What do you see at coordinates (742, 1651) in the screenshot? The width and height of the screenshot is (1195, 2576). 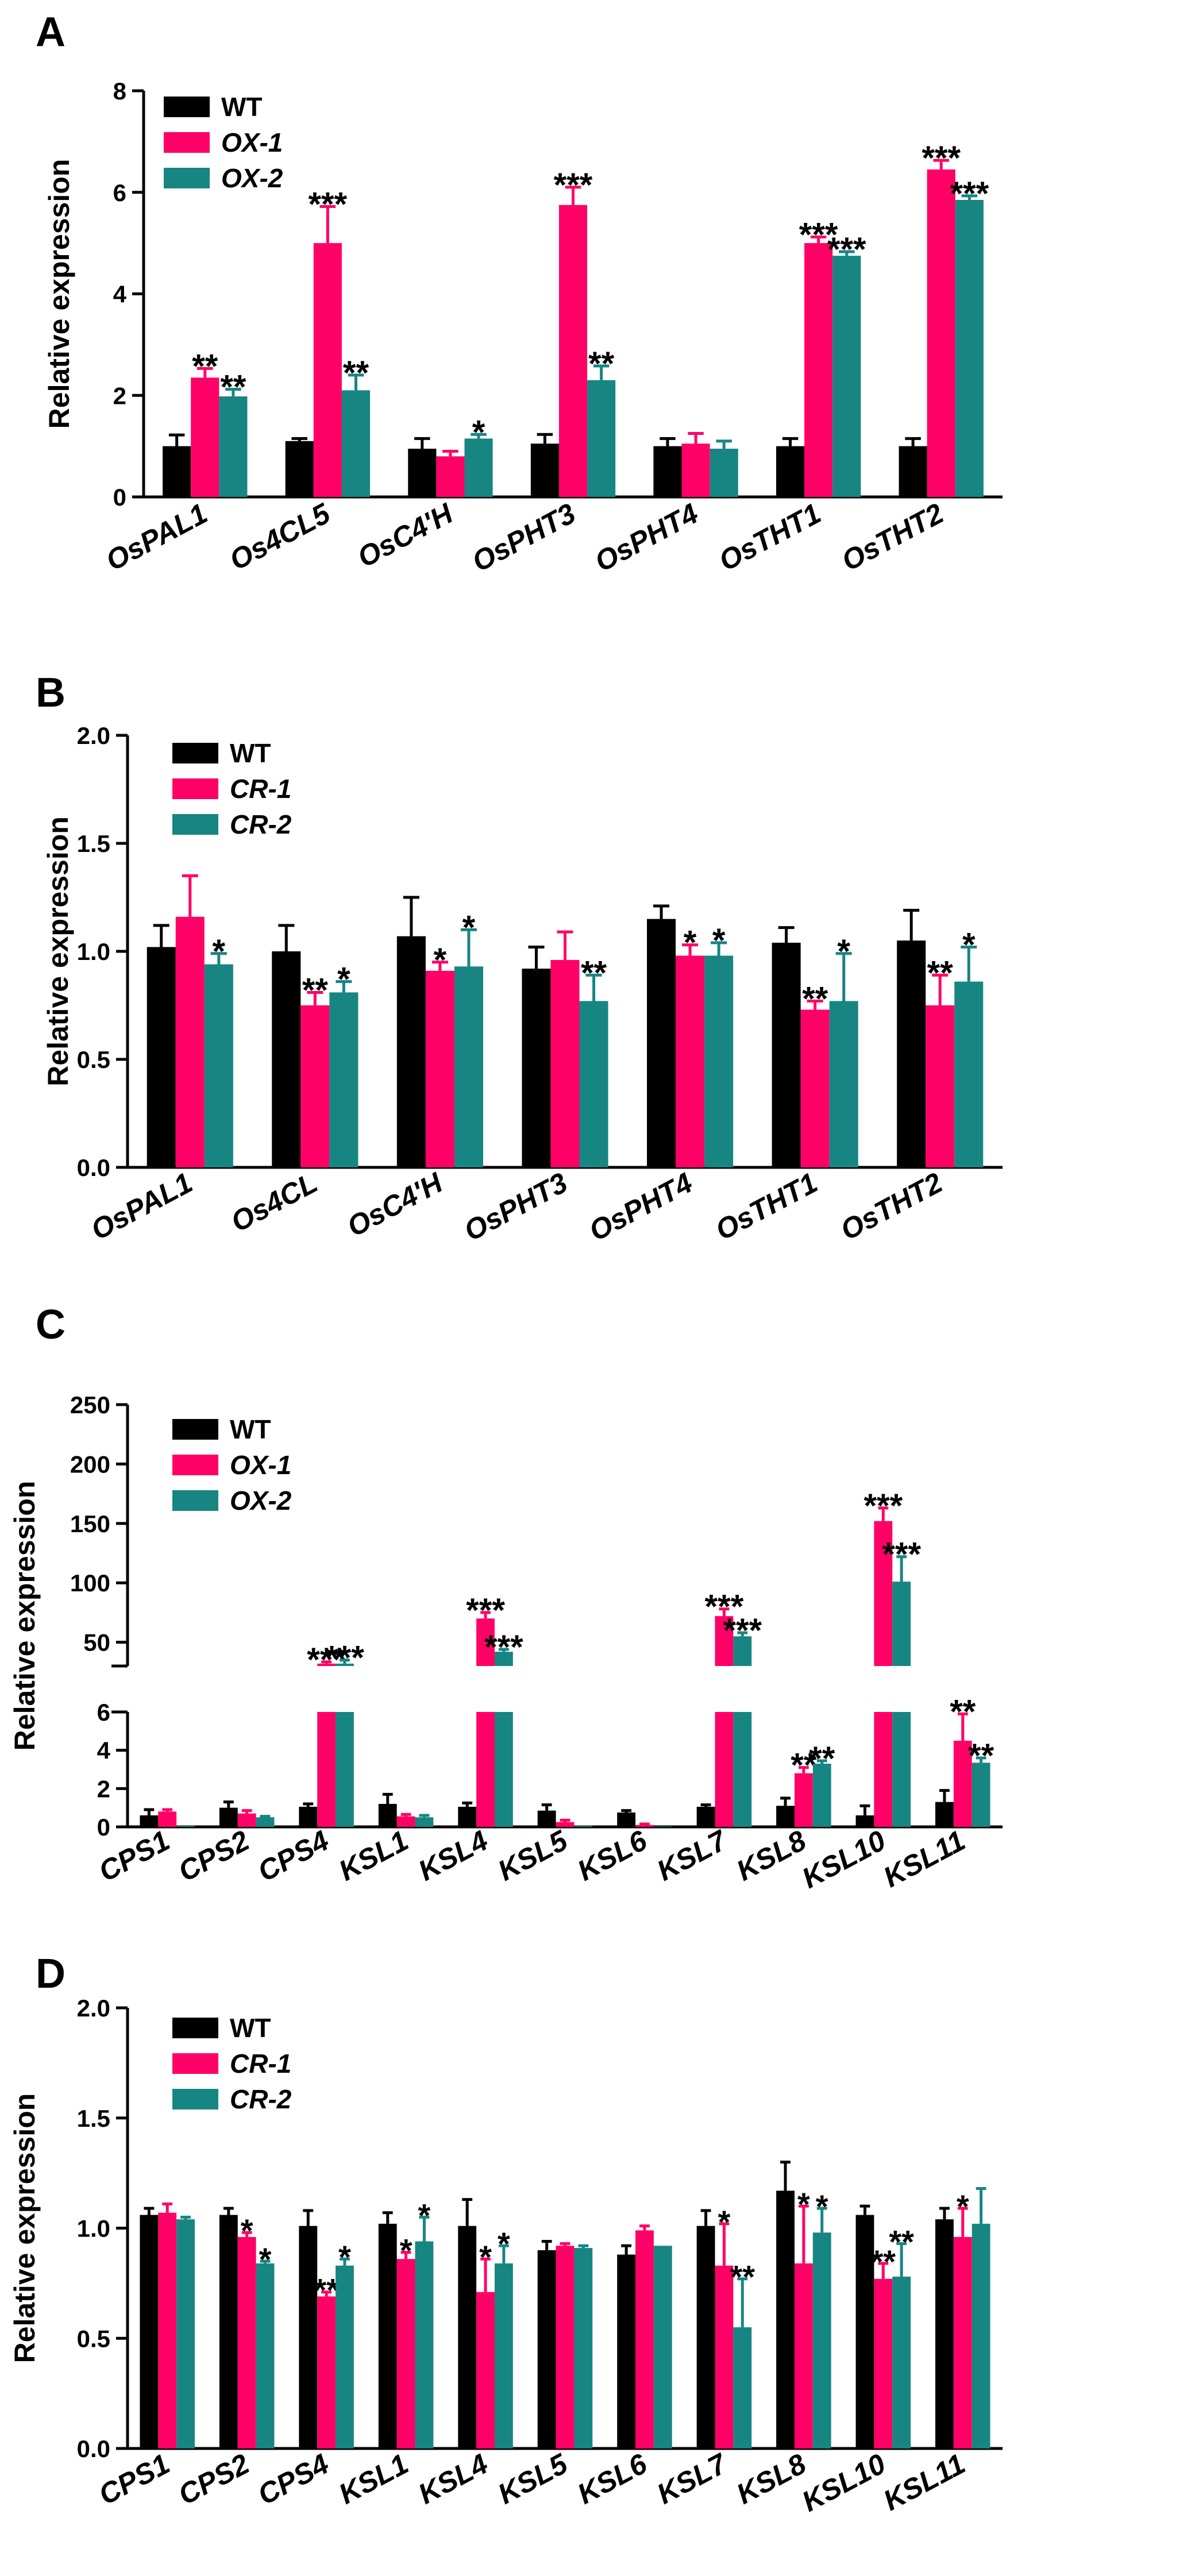 I see `bar-upper-OX-2-KSL7` at bounding box center [742, 1651].